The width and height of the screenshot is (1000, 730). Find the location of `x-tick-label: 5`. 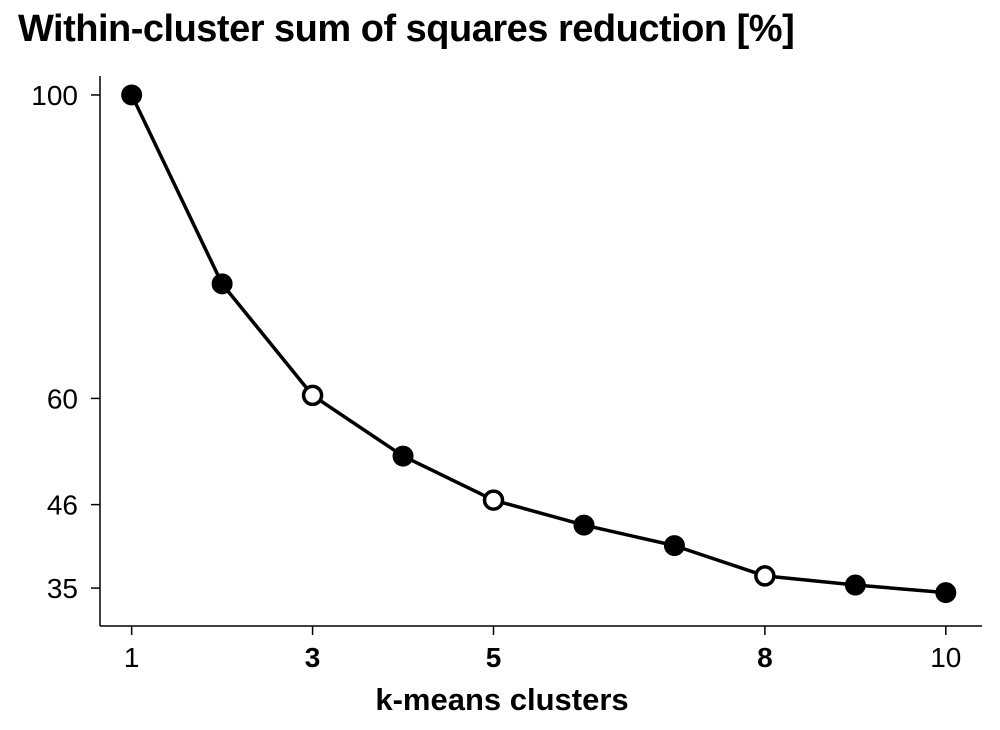

x-tick-label: 5 is located at coordinates (494, 657).